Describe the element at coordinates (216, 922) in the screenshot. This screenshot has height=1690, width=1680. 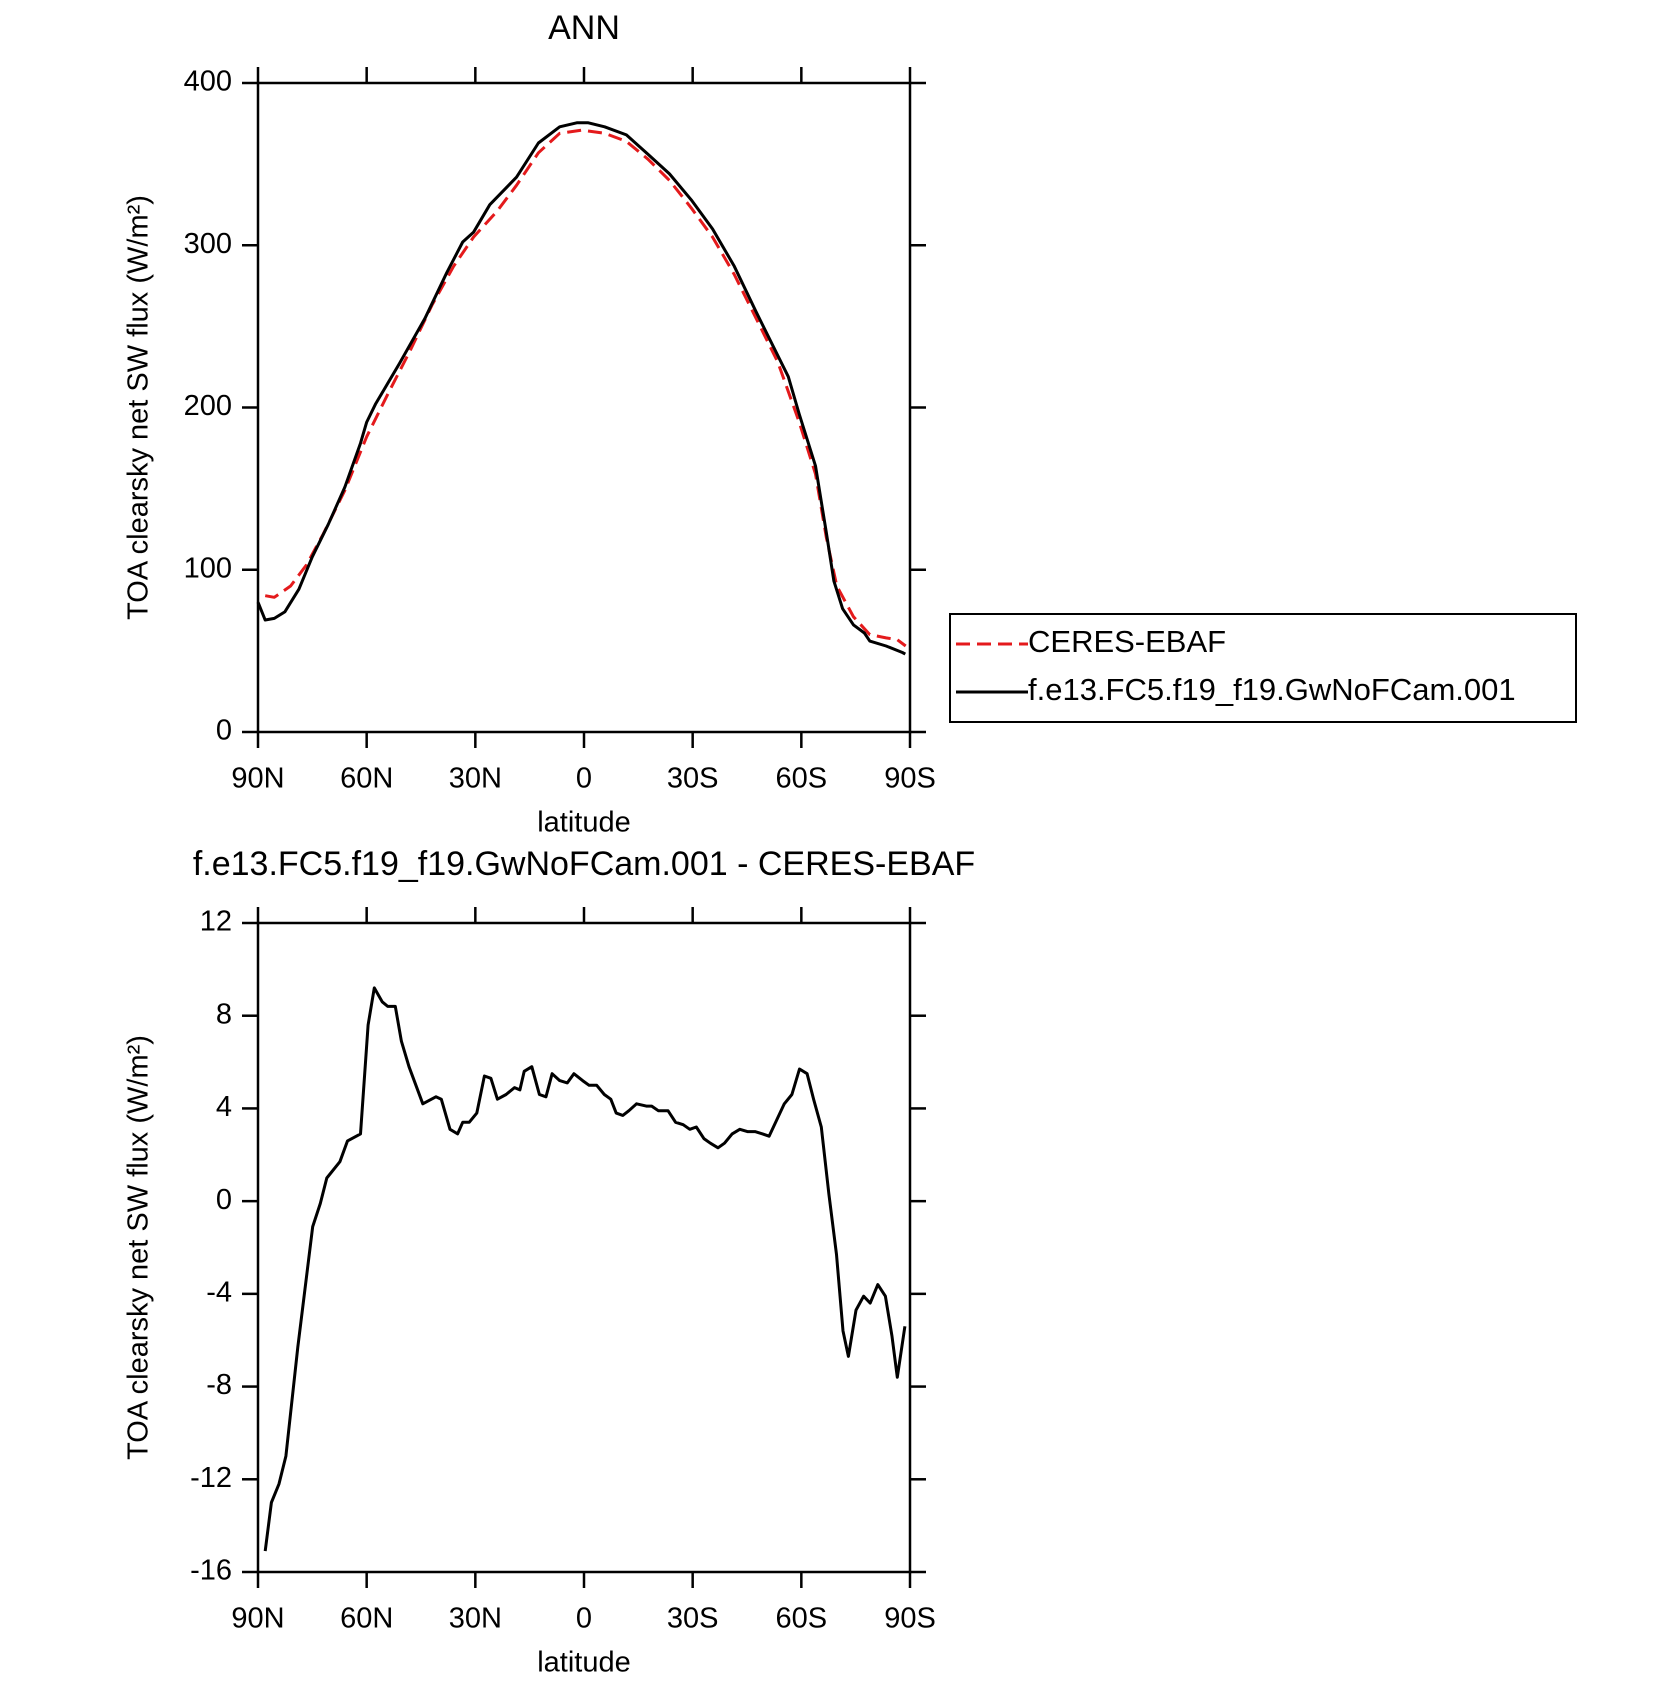
I see `y-tick-label: 12` at that location.